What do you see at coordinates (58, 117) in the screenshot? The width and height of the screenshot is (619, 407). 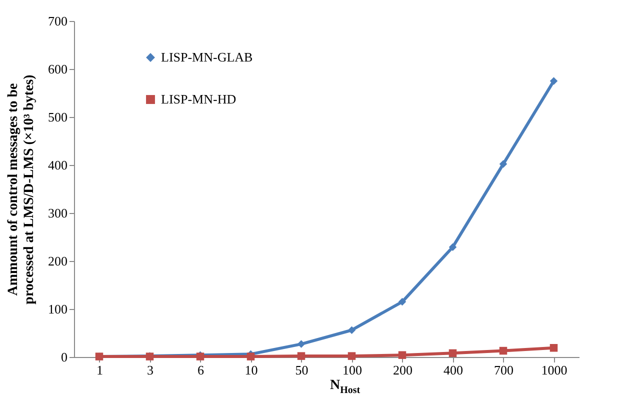 I see `y-tick-label: 500` at bounding box center [58, 117].